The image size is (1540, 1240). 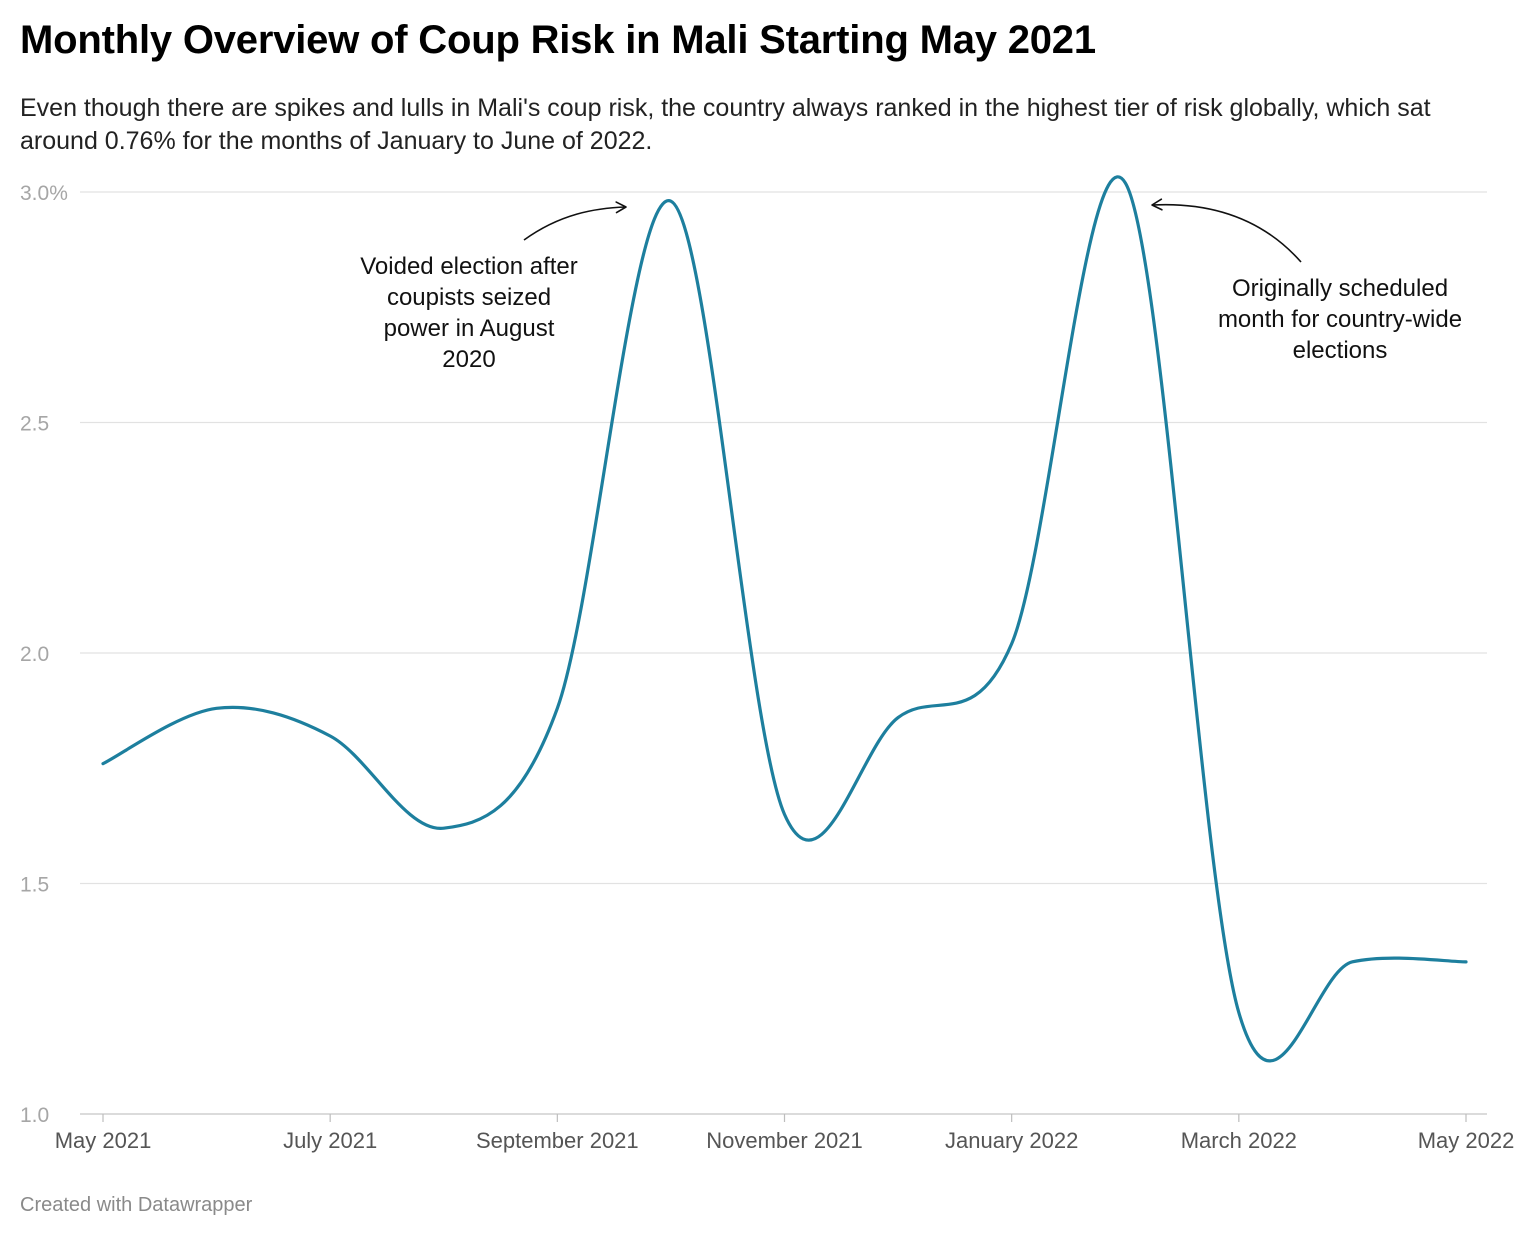 I want to click on x-tick-label: May 2022, so click(x=1466, y=1140).